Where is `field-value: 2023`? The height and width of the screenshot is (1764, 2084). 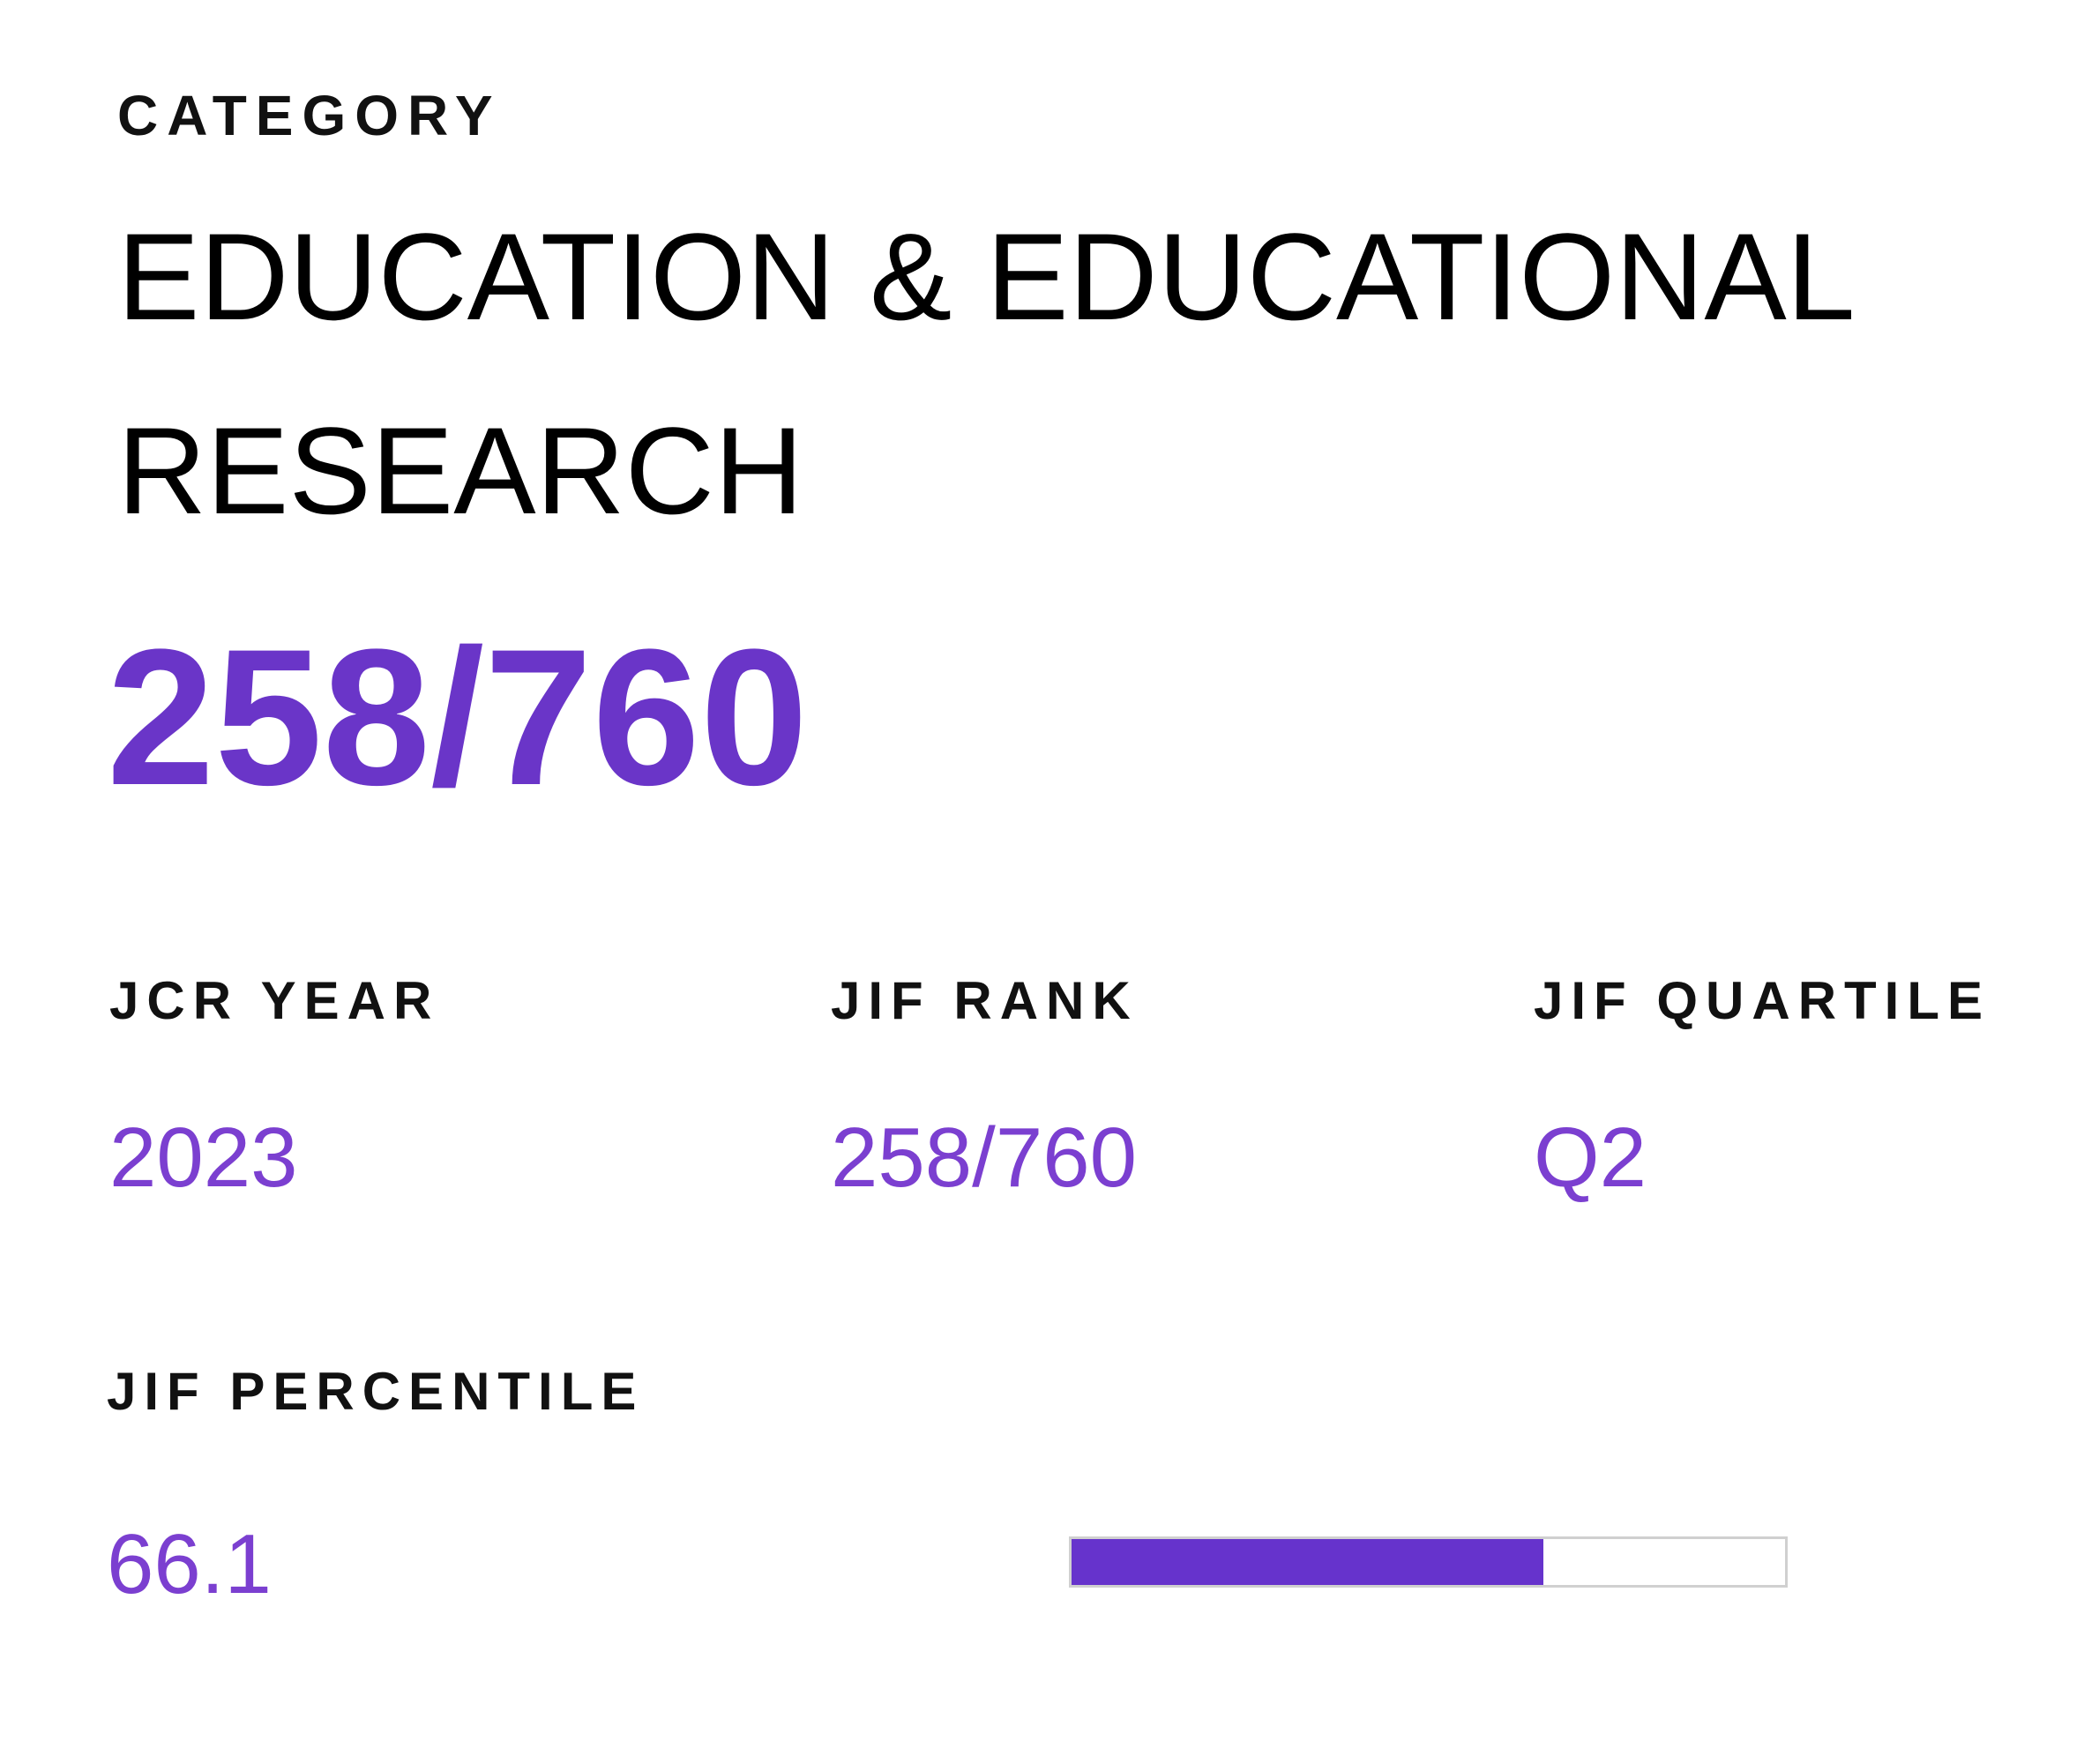 field-value: 2023 is located at coordinates (203, 1157).